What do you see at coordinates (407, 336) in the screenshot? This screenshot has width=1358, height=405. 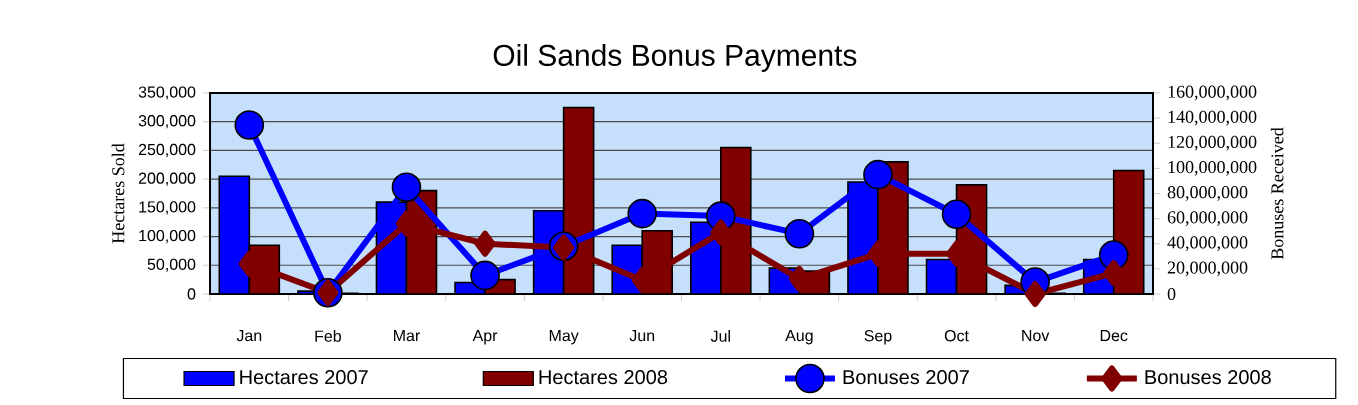 I see `x-tick-label: Mar` at bounding box center [407, 336].